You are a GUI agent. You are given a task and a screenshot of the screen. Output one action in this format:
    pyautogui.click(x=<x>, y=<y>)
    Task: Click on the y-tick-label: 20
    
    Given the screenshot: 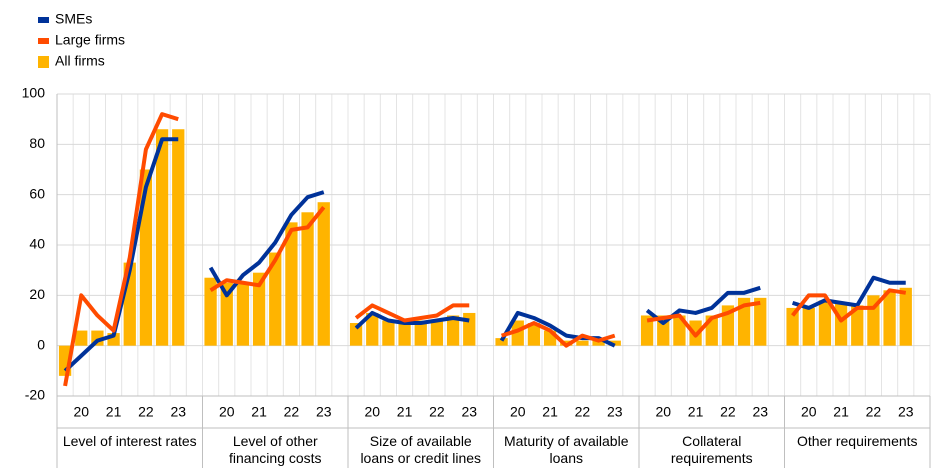 What is the action you would take?
    pyautogui.click(x=37, y=294)
    